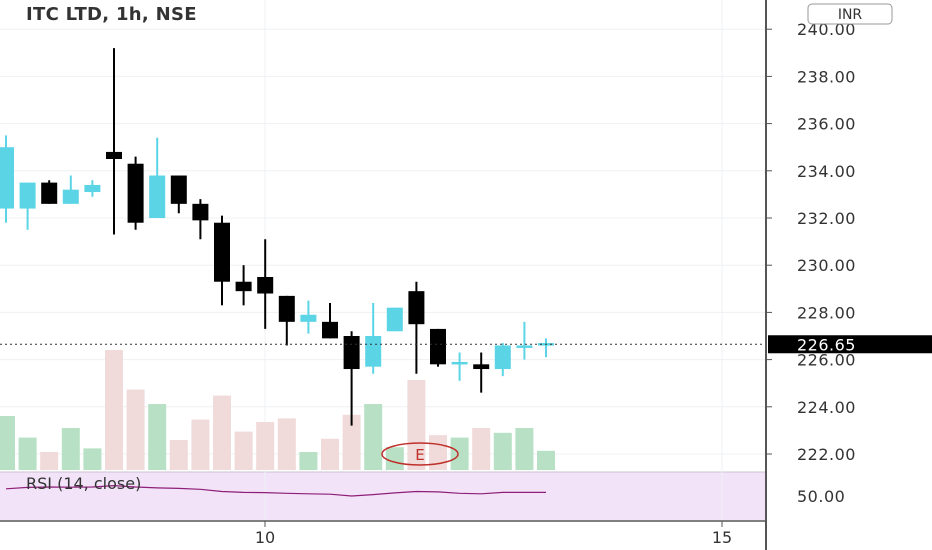 The image size is (932, 550). What do you see at coordinates (826, 29) in the screenshot?
I see `price-axis-tick-label: 240.00` at bounding box center [826, 29].